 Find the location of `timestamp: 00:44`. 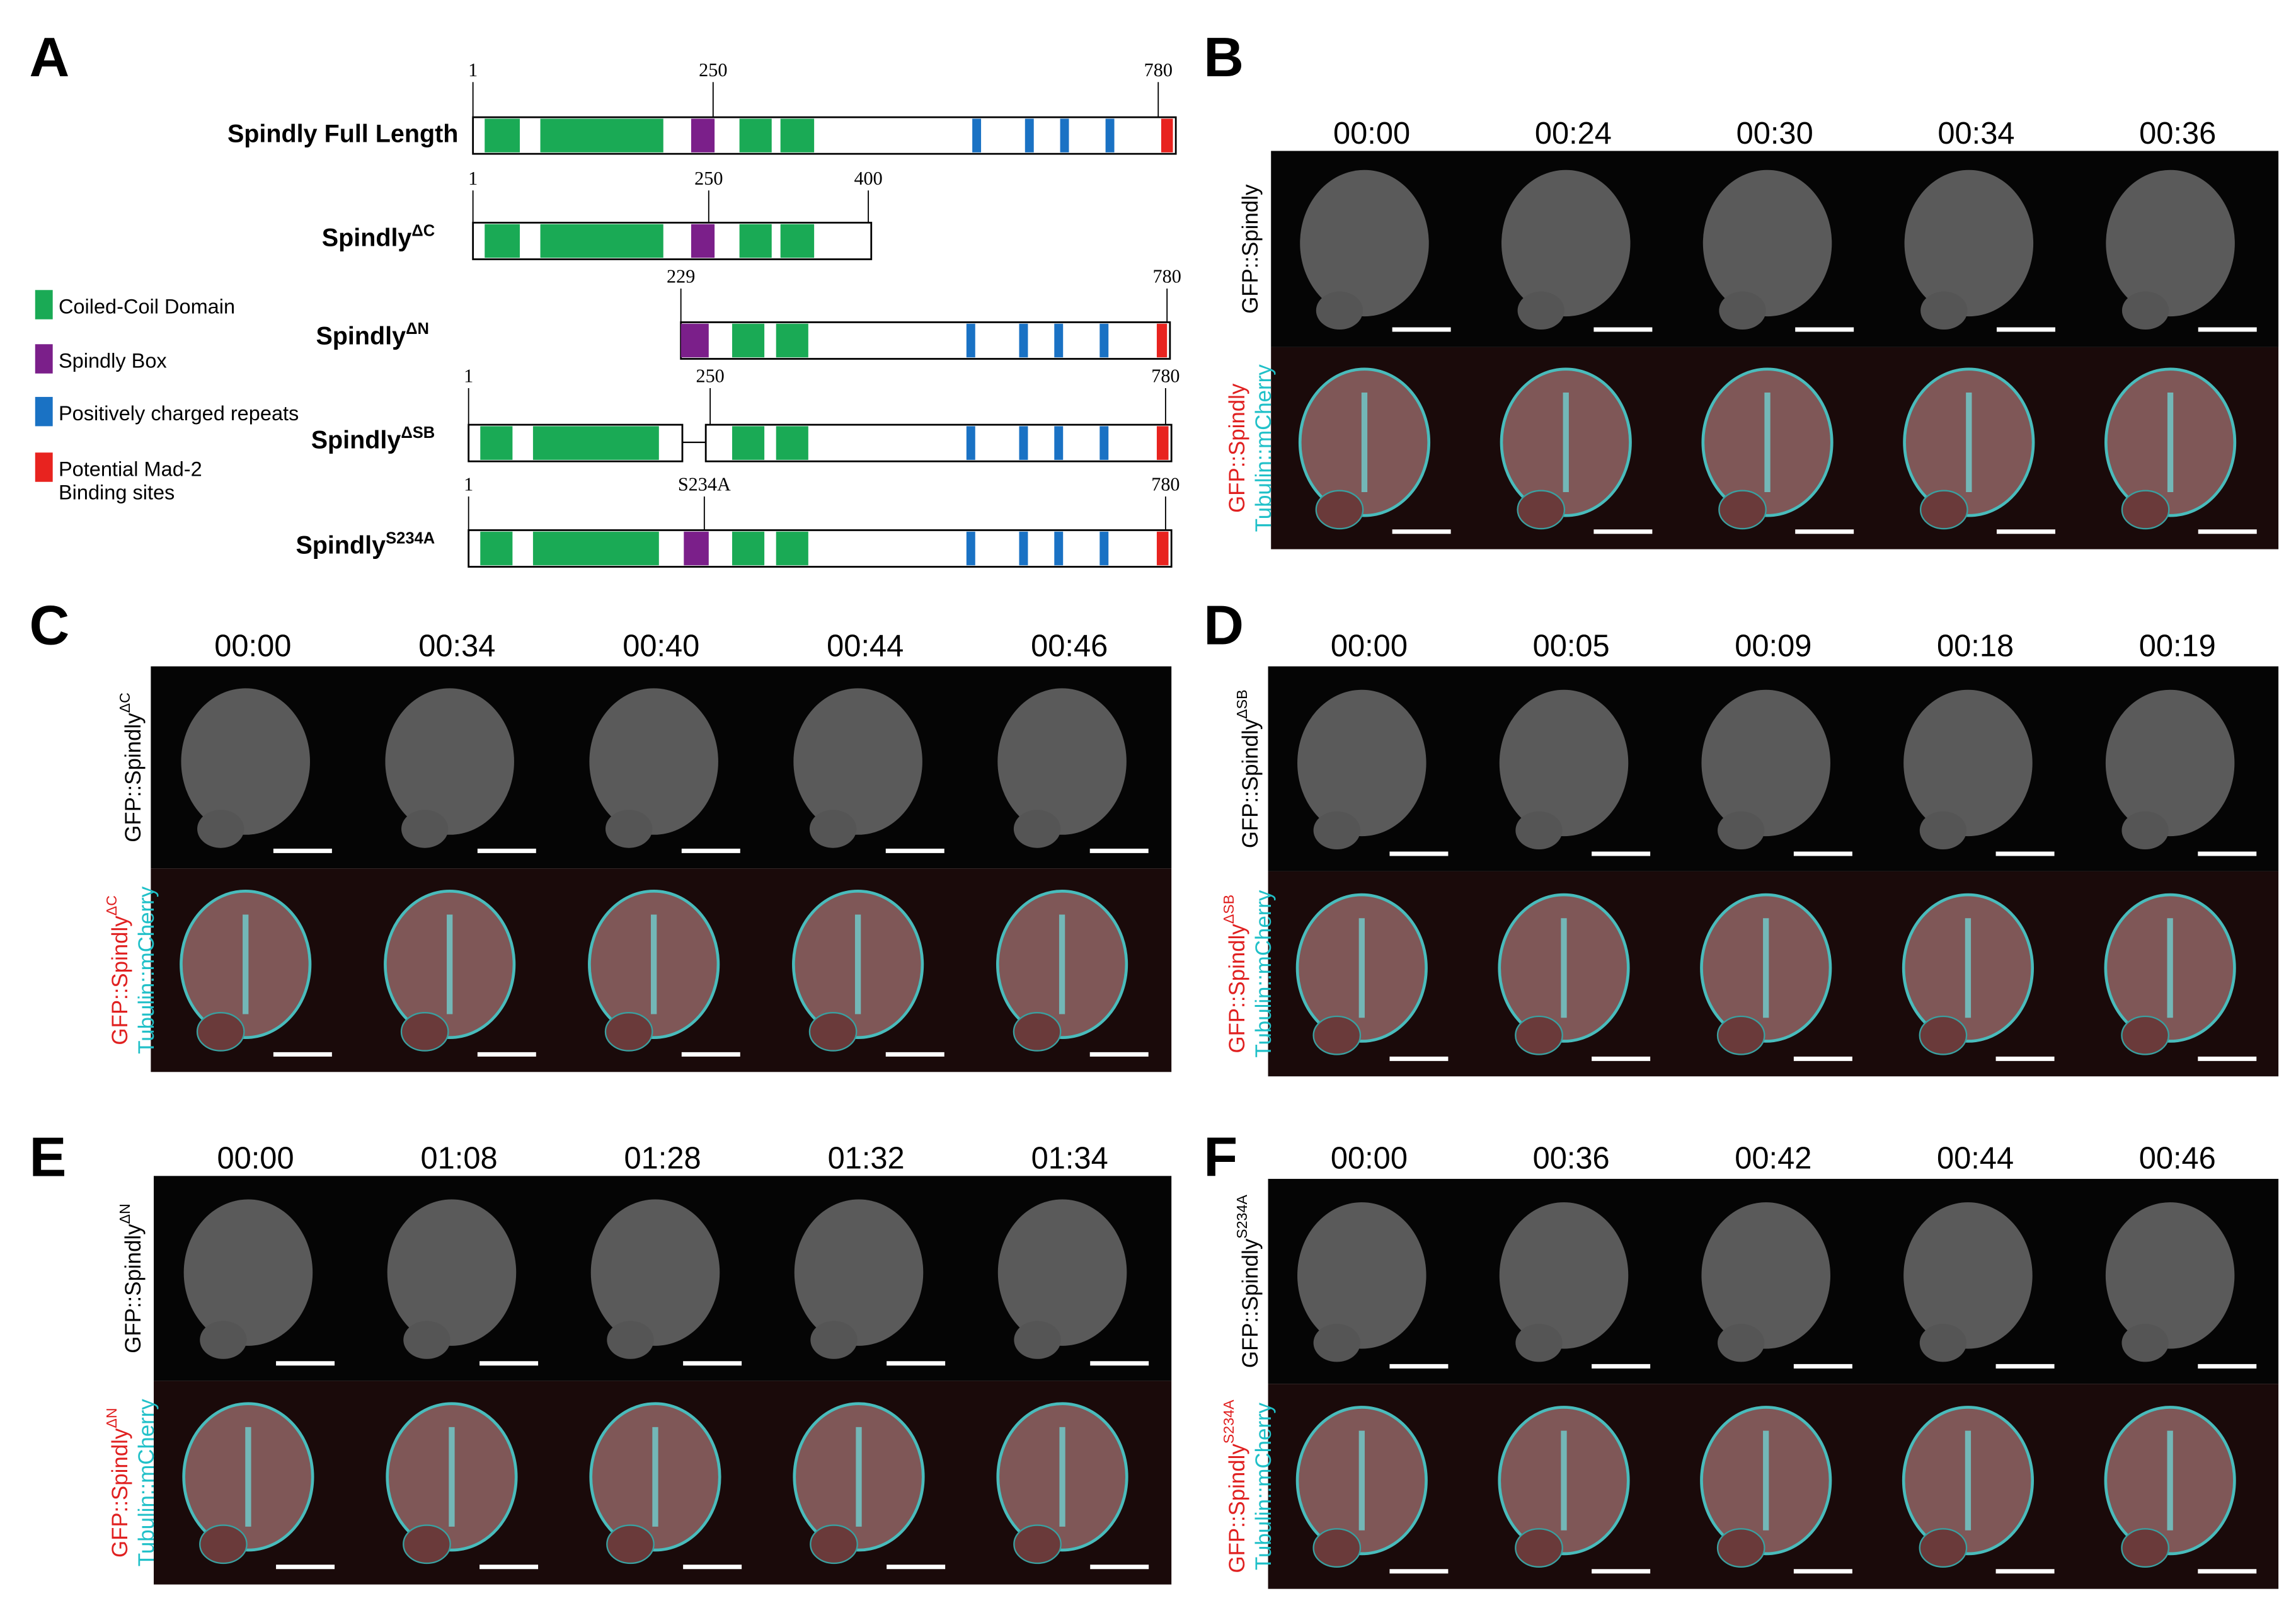

timestamp: 00:44 is located at coordinates (865, 646).